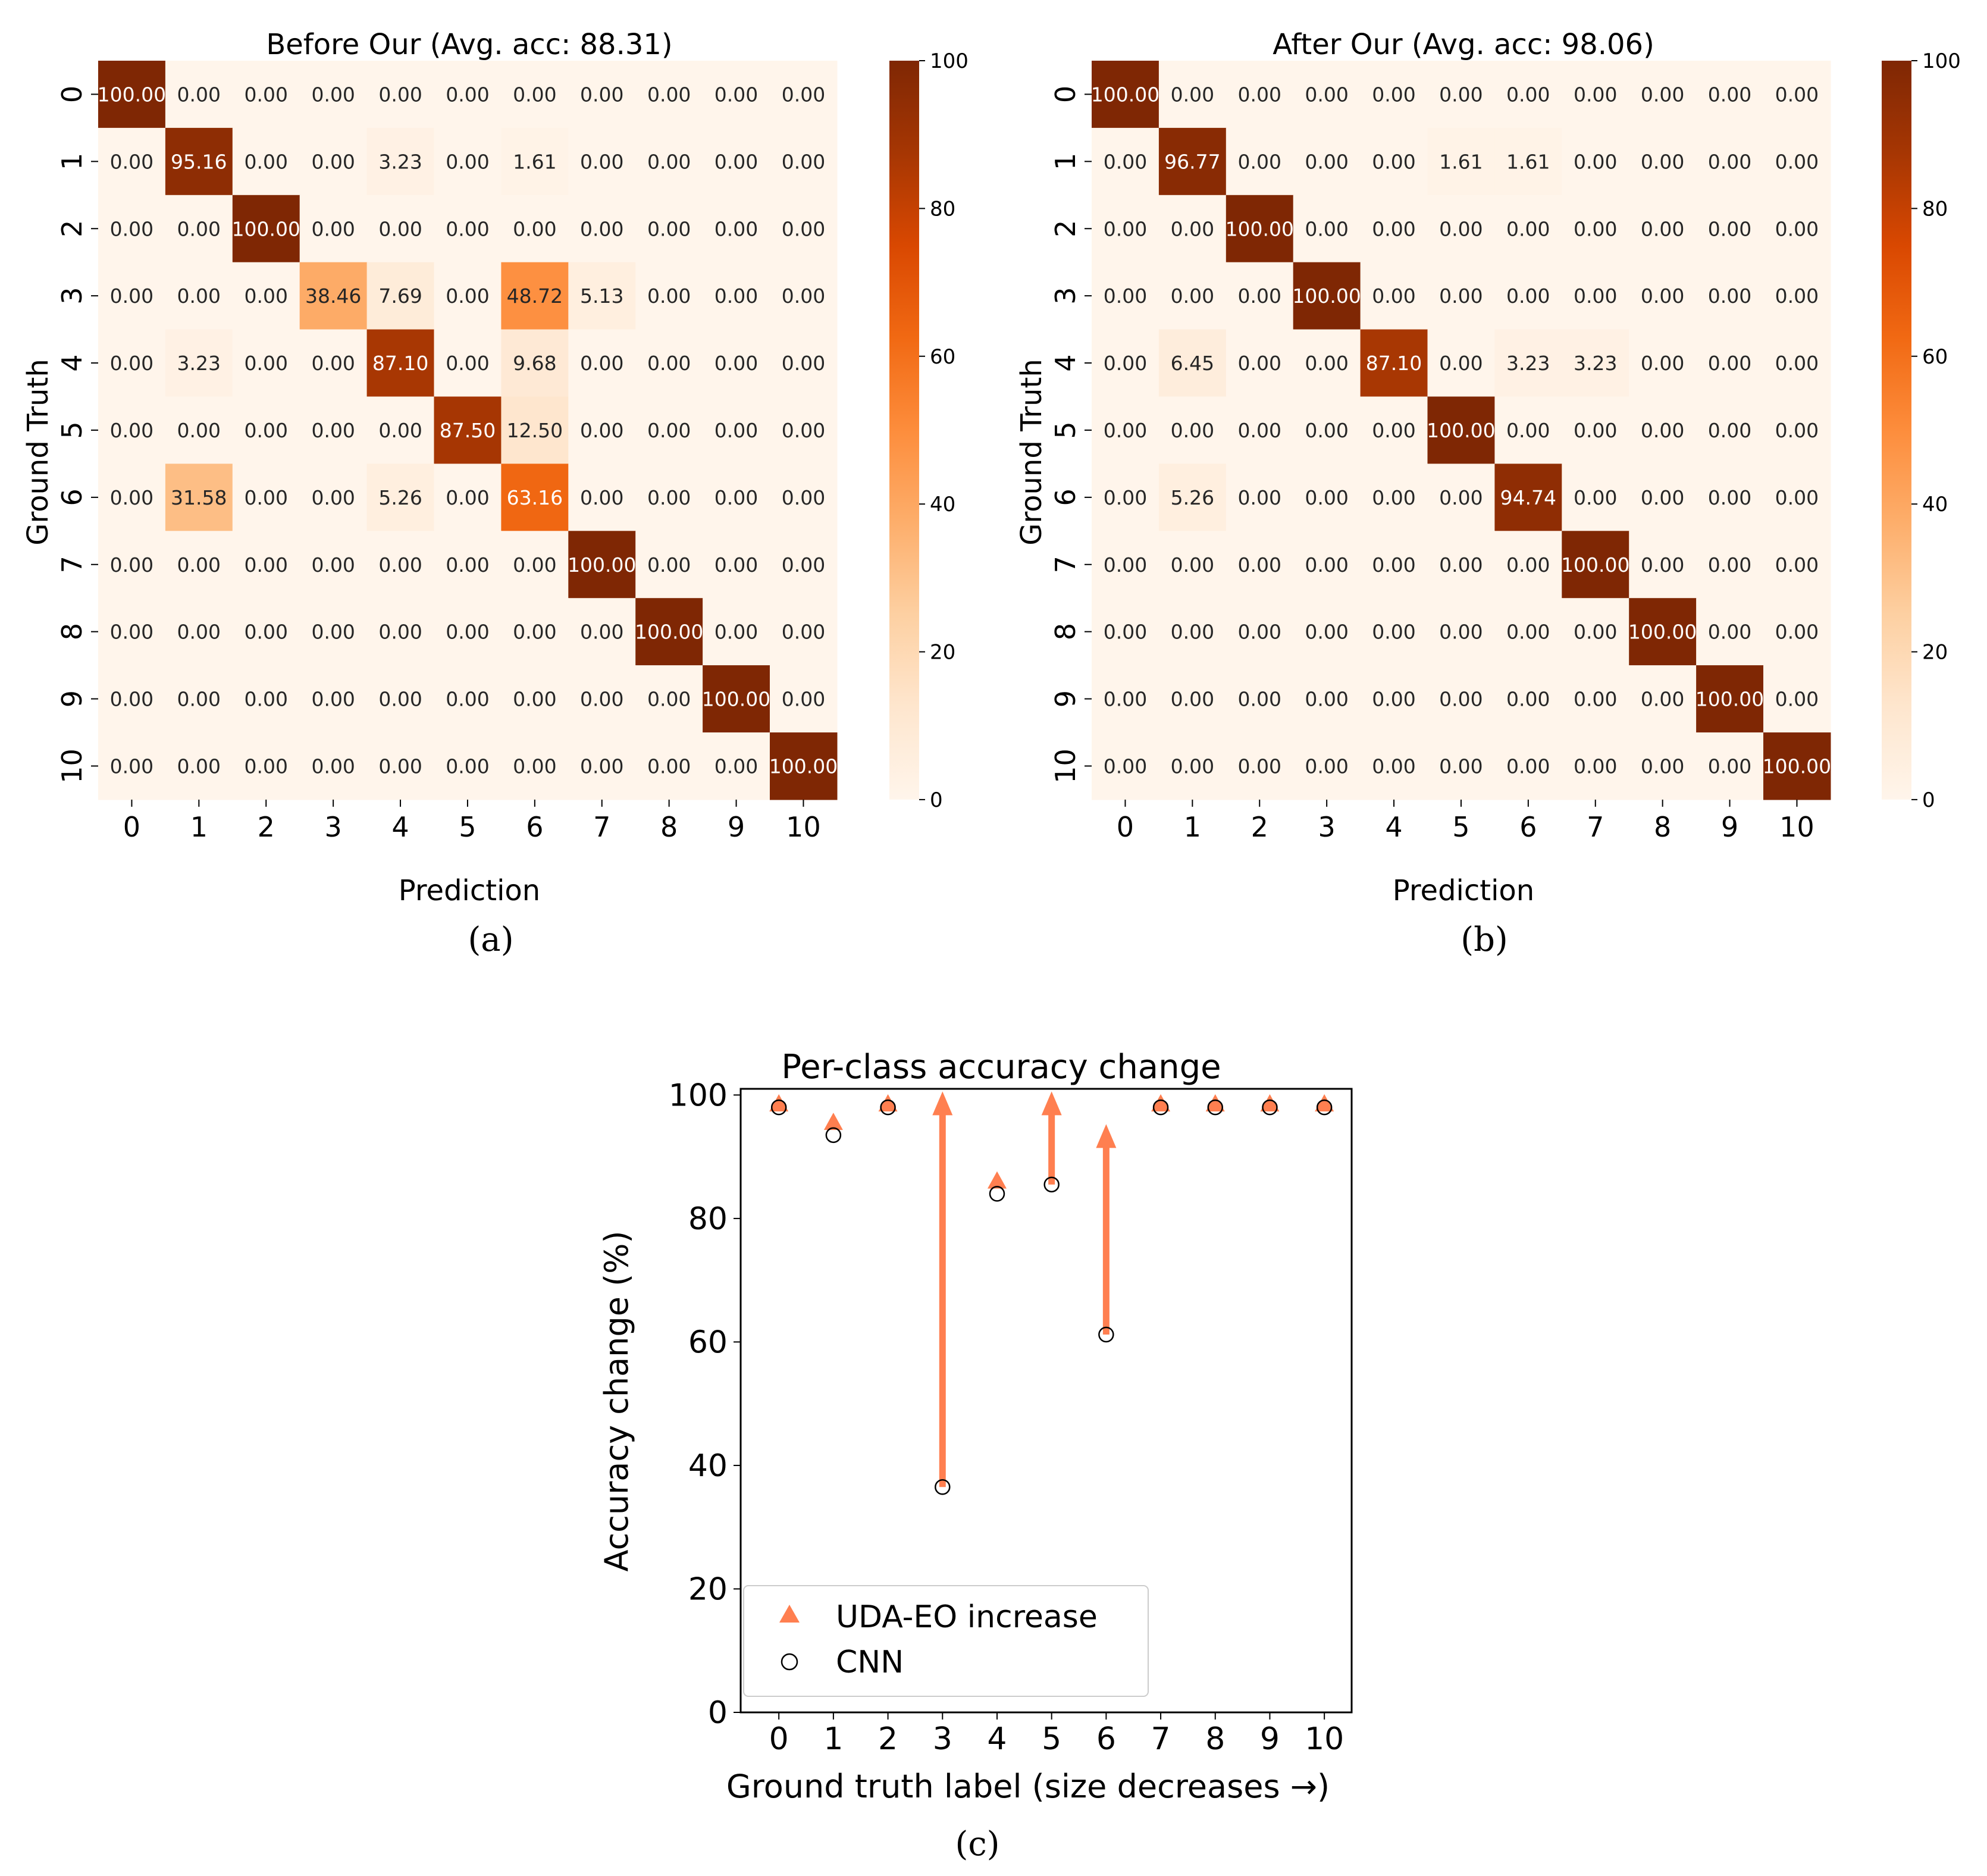 This screenshot has height=1876, width=1987. I want to click on x-tick-label: 2, so click(1260, 827).